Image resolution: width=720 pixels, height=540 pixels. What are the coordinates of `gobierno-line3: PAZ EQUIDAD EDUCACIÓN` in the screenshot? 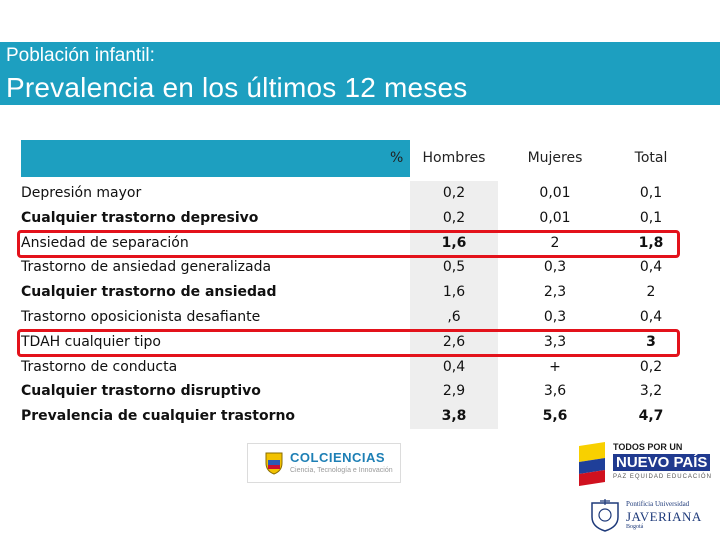 It's located at (662, 477).